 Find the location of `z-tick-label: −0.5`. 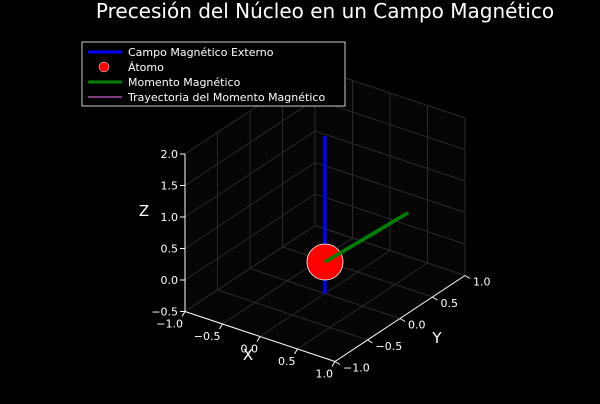

z-tick-label: −0.5 is located at coordinates (164, 312).